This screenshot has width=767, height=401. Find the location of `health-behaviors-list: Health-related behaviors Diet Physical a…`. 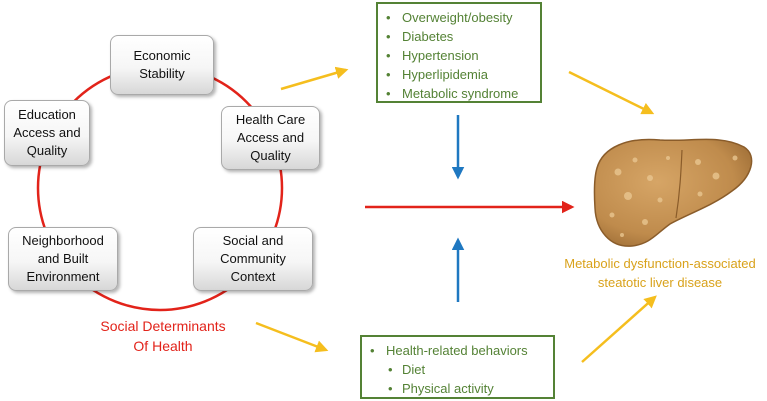

health-behaviors-list: Health-related behaviors Diet Physical a… is located at coordinates (457, 369).